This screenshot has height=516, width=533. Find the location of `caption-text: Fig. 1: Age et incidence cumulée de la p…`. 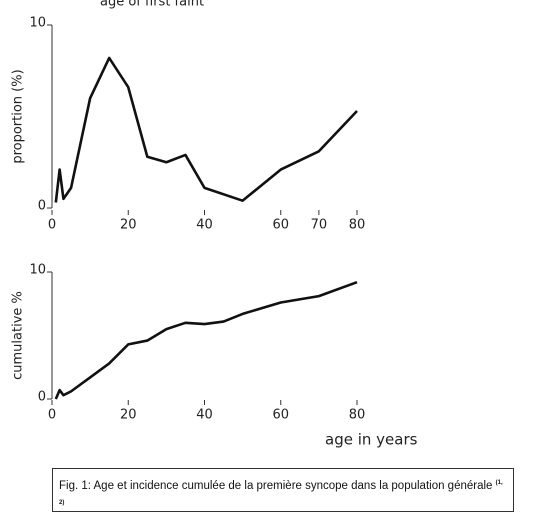

caption-text: Fig. 1: Age et incidence cumulée de la p… is located at coordinates (276, 485).